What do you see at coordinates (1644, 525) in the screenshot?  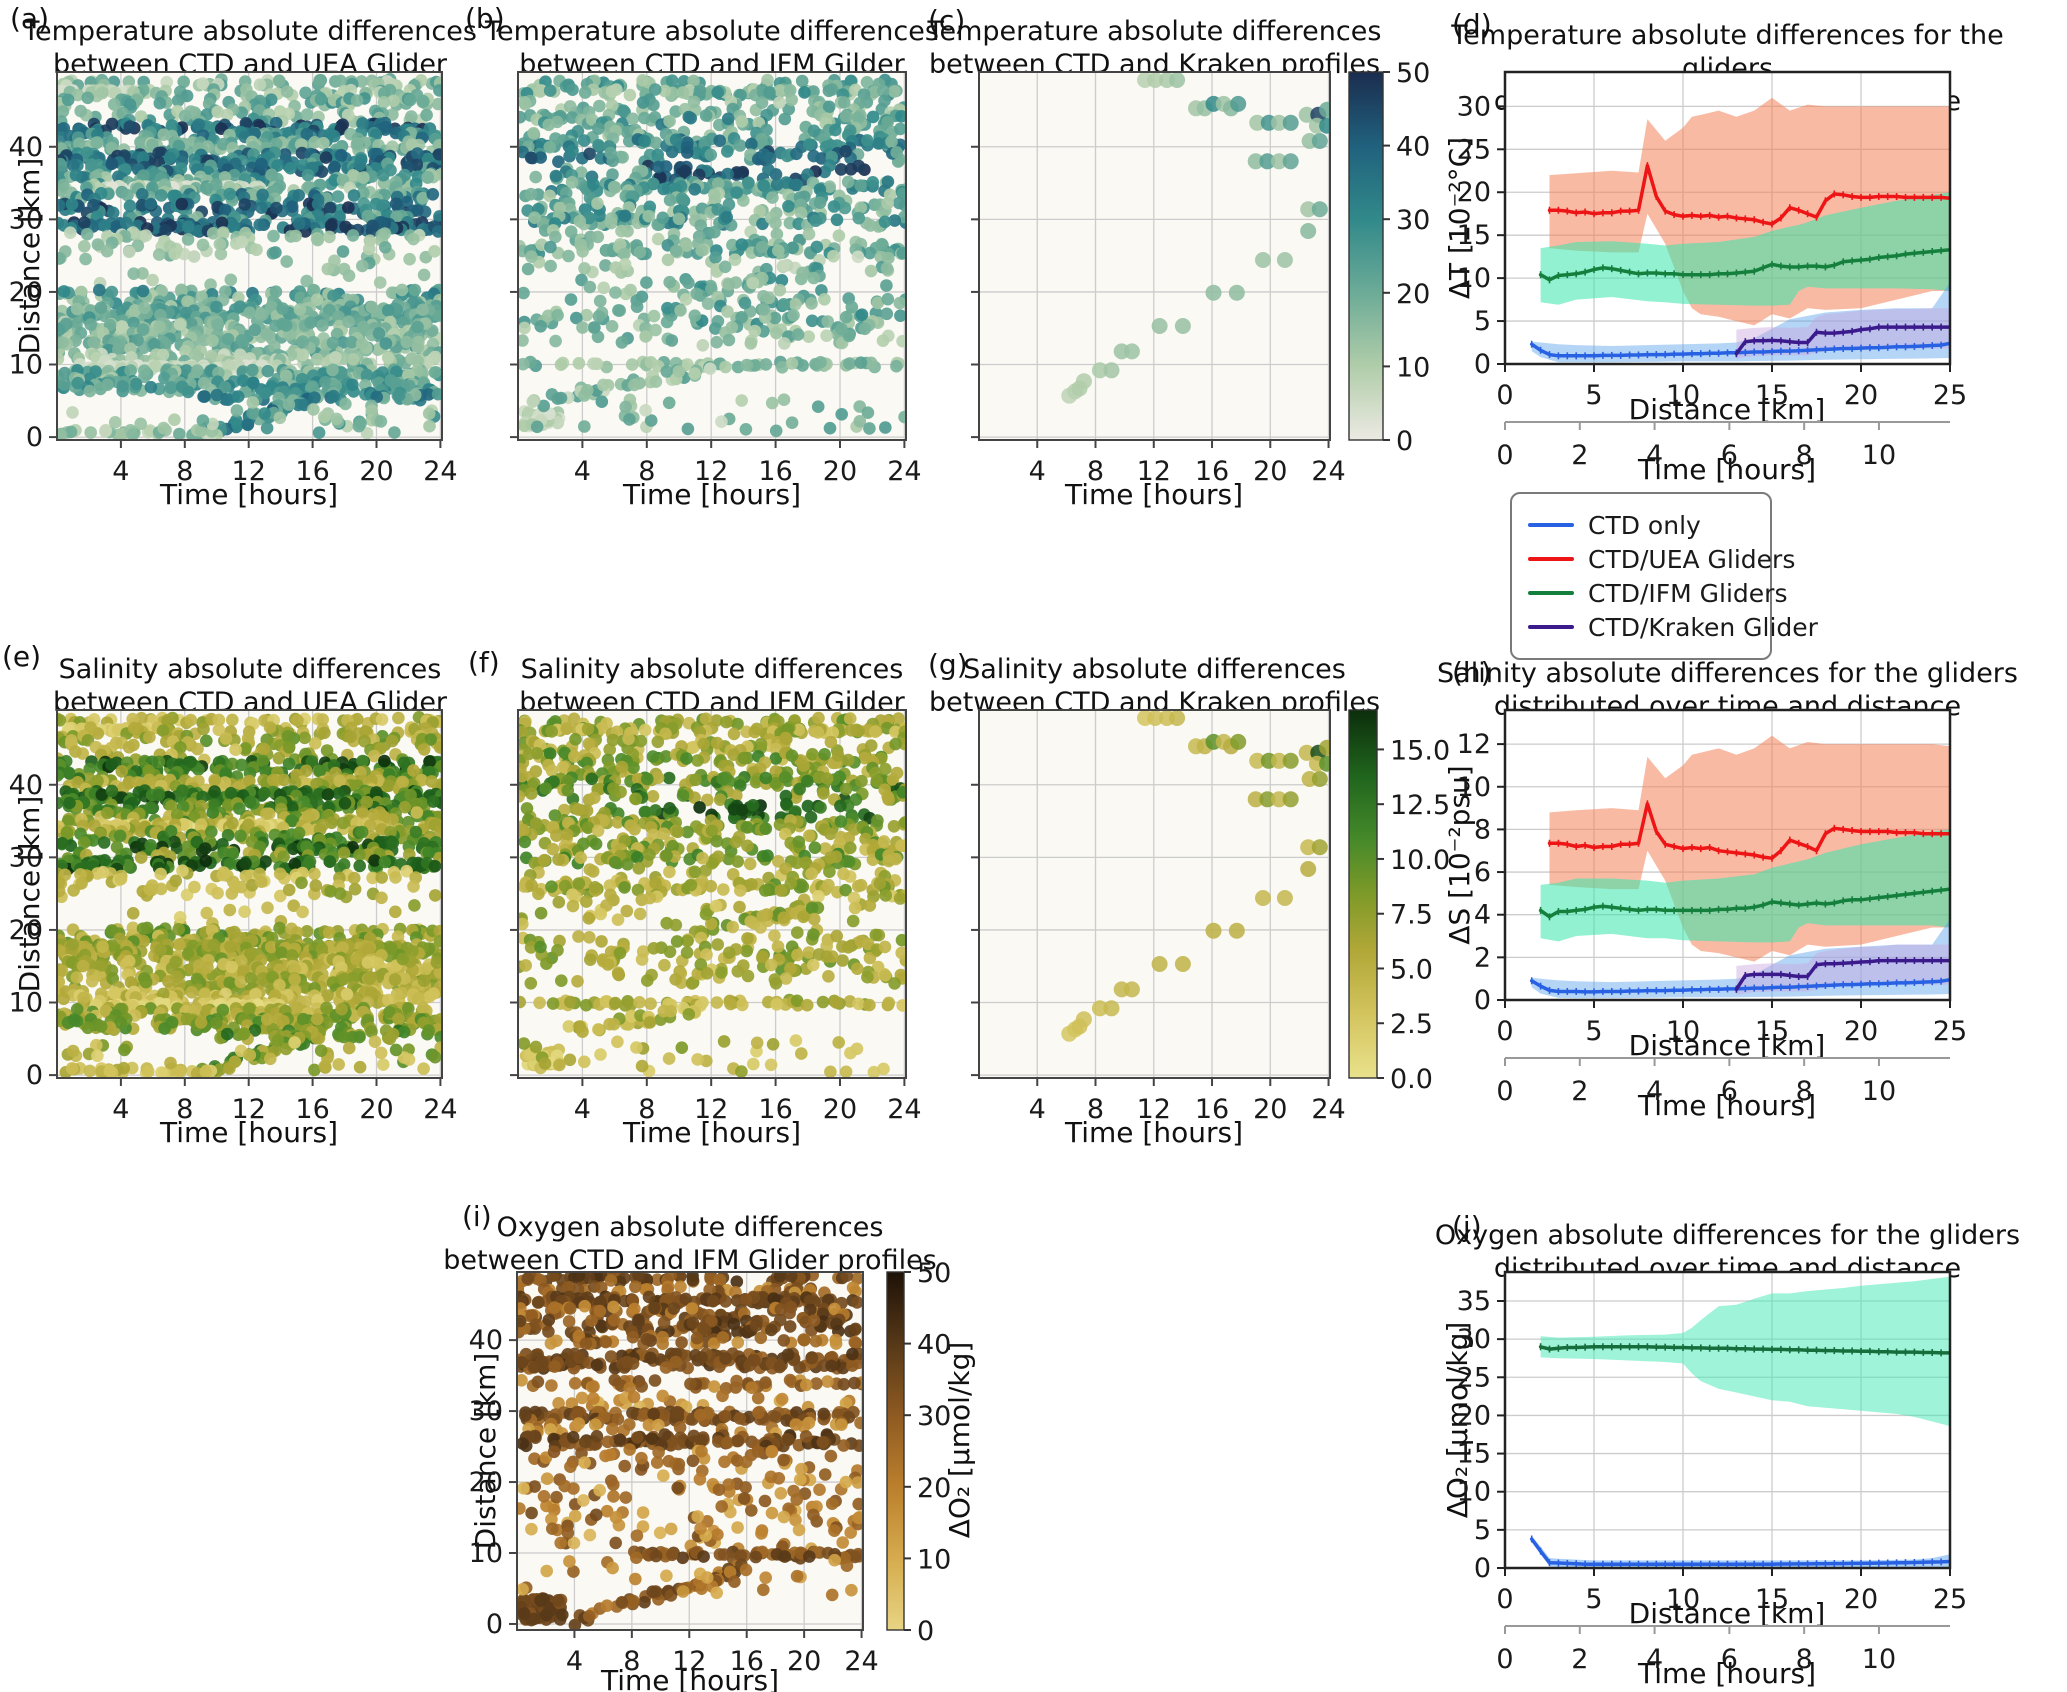 I see `legend-item-label: CTD only` at bounding box center [1644, 525].